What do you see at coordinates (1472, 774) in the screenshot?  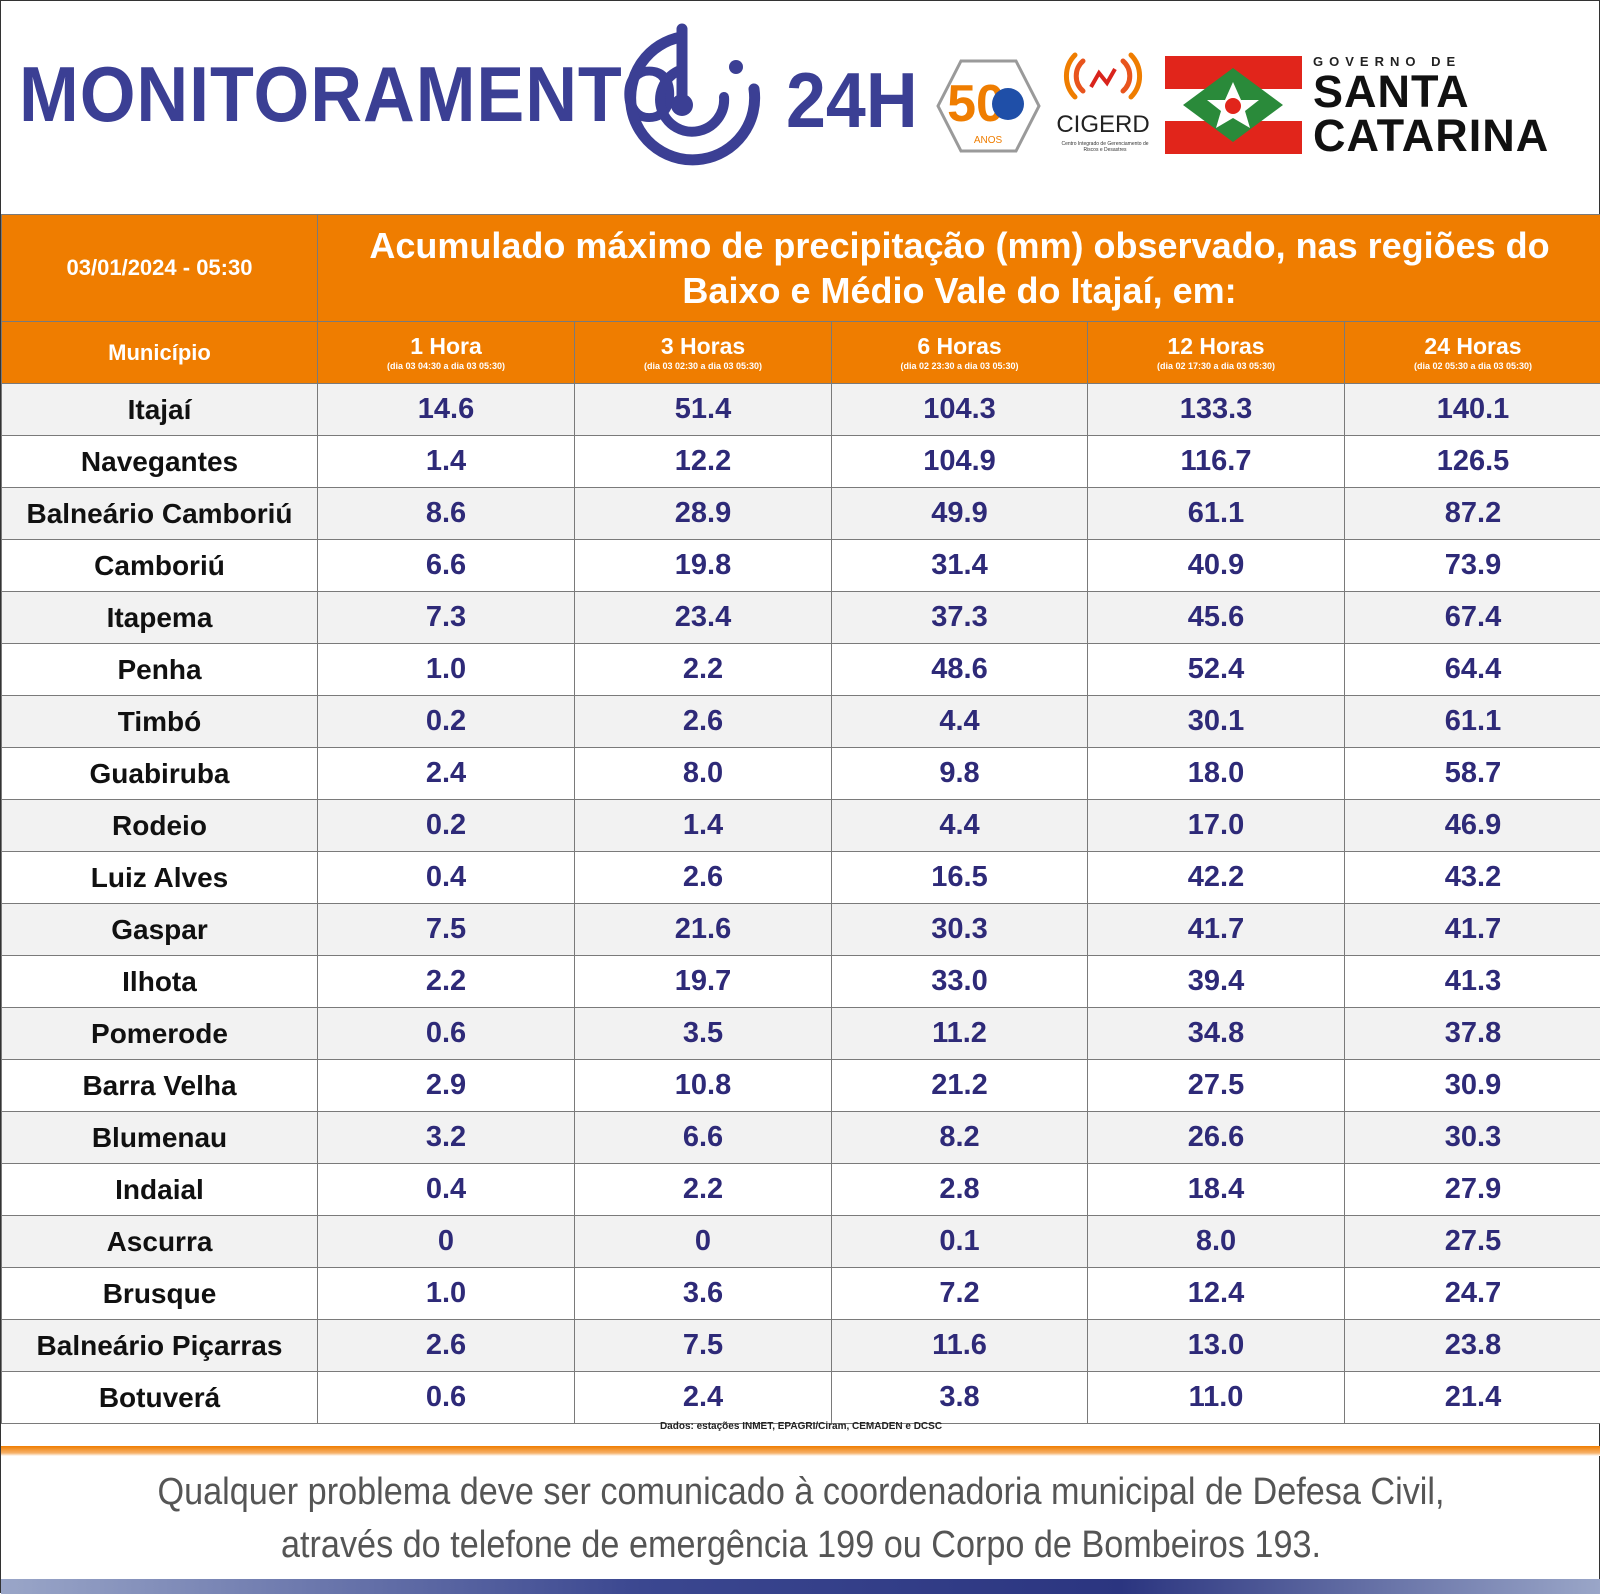 I see `value-cell: 58.7` at bounding box center [1472, 774].